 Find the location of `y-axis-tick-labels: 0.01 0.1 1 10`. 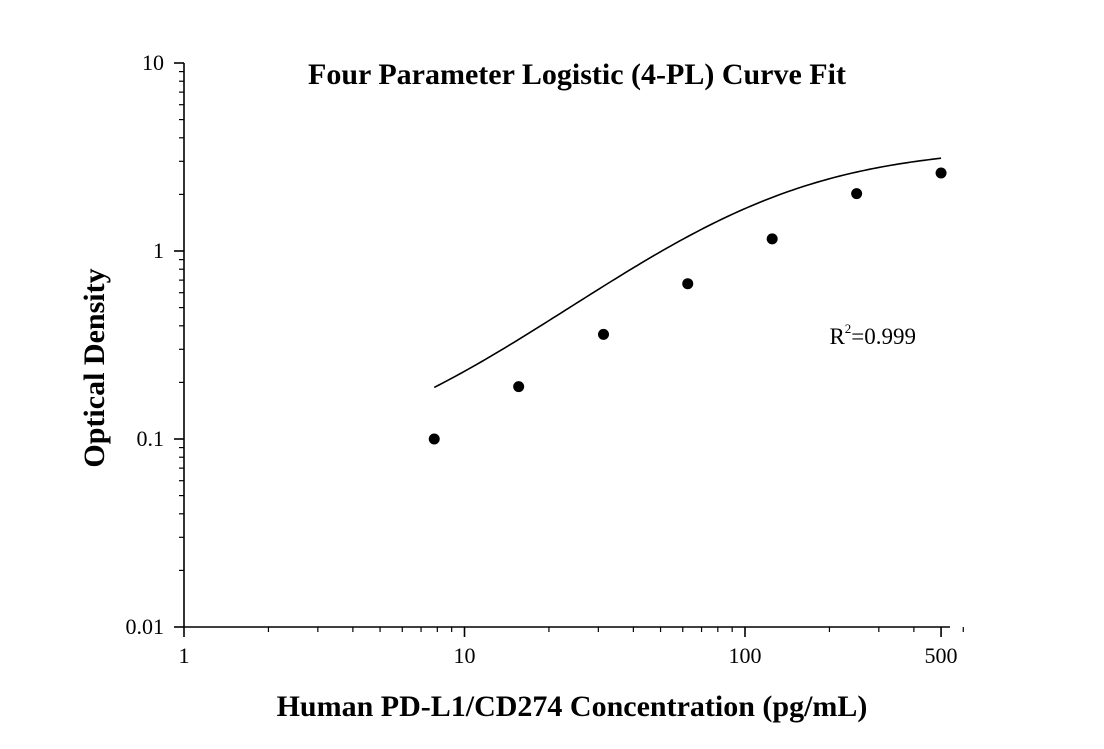

y-axis-tick-labels: 0.01 0.1 1 10 is located at coordinates (145, 344).